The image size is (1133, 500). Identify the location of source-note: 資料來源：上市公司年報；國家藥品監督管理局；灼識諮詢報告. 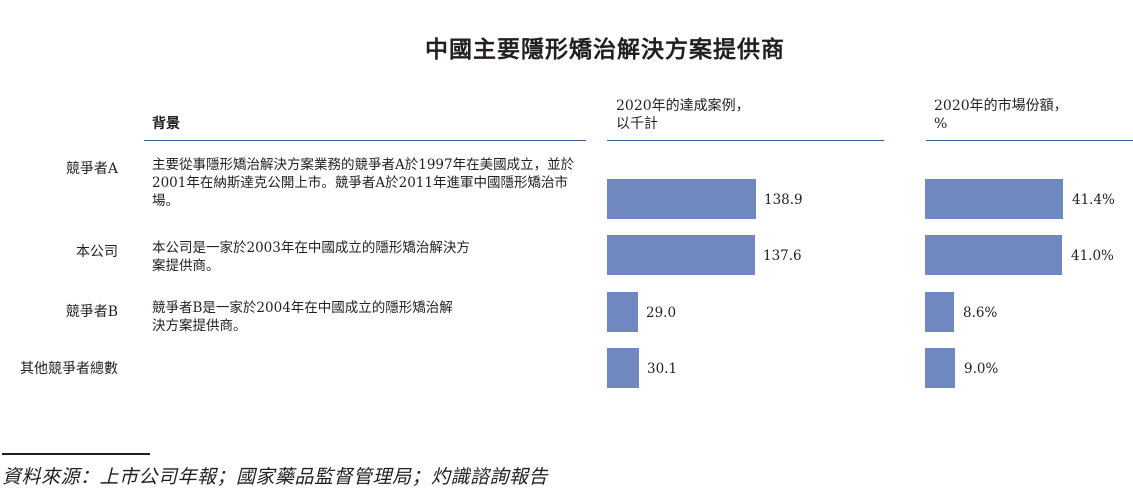
(275, 477).